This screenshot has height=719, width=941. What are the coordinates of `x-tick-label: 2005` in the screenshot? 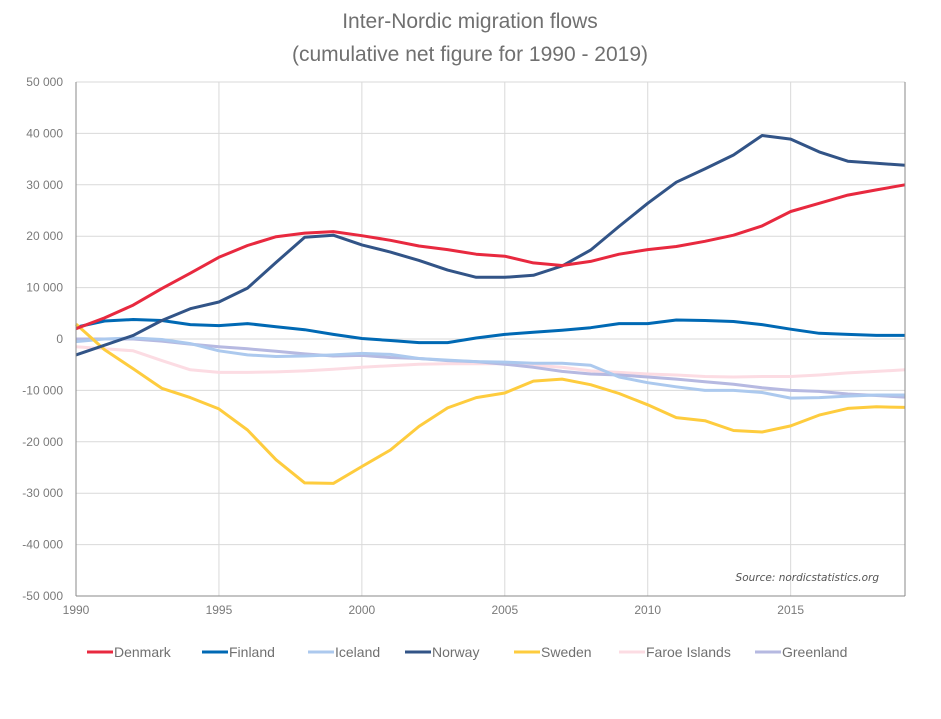 It's located at (504, 610).